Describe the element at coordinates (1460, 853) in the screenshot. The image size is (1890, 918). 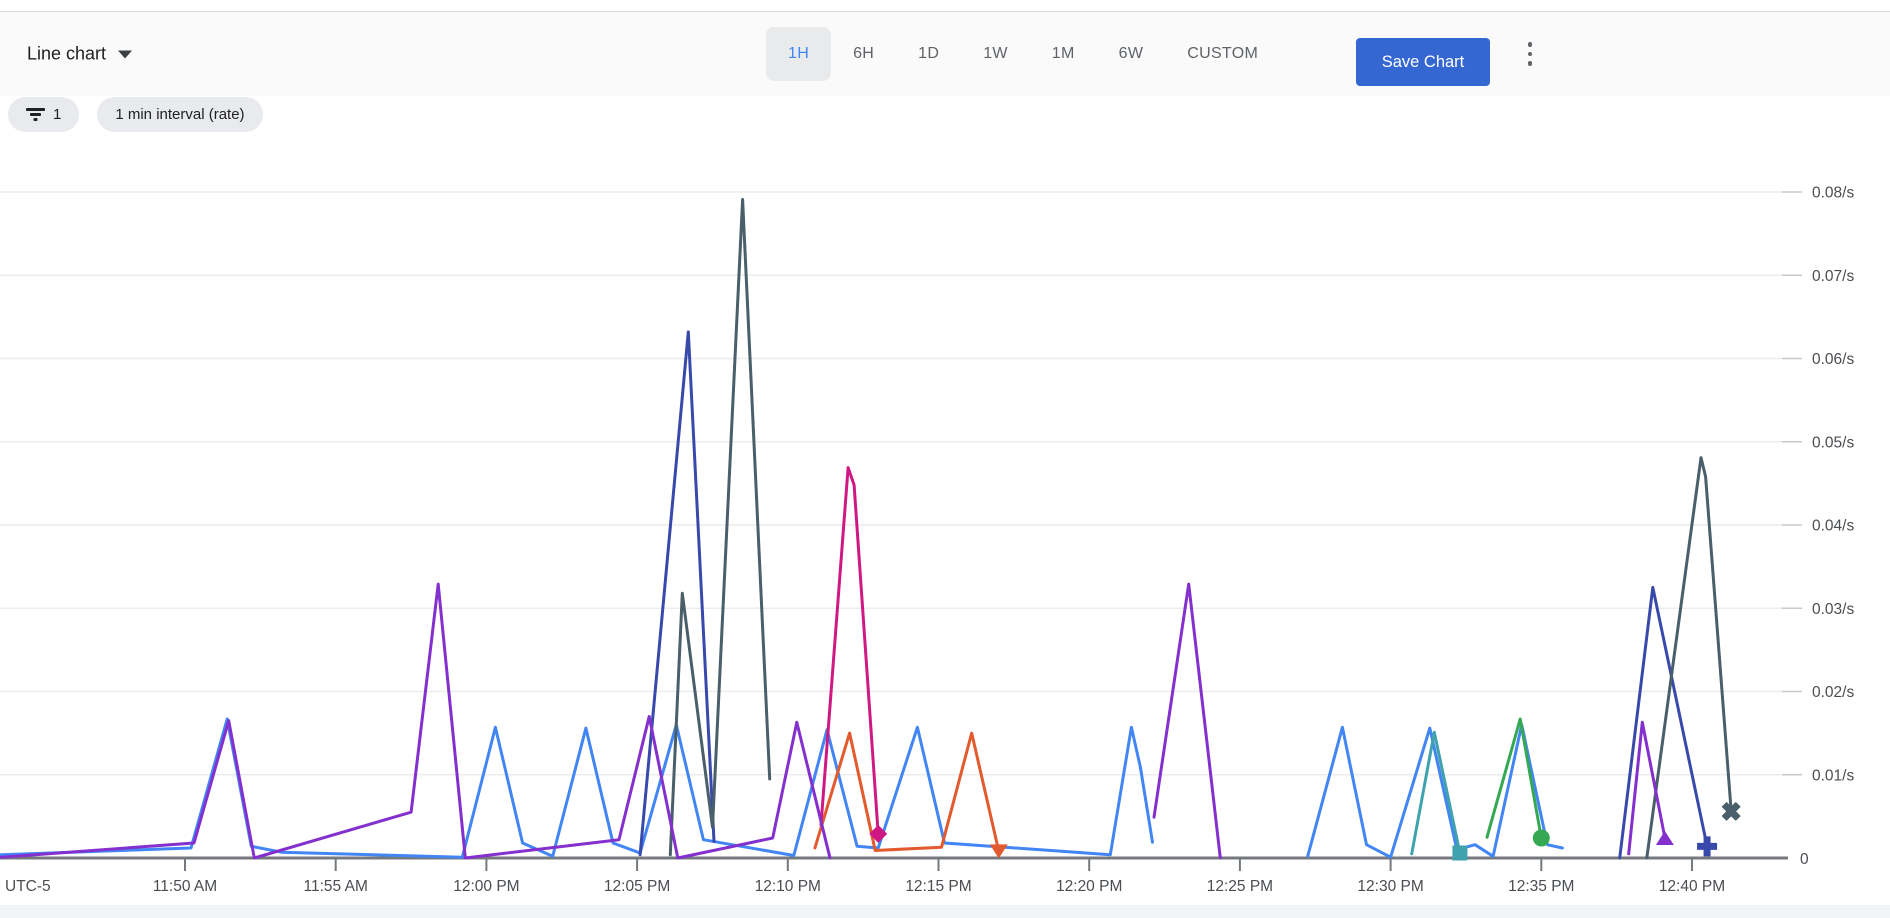
I see `series-end-marker-square-teal` at that location.